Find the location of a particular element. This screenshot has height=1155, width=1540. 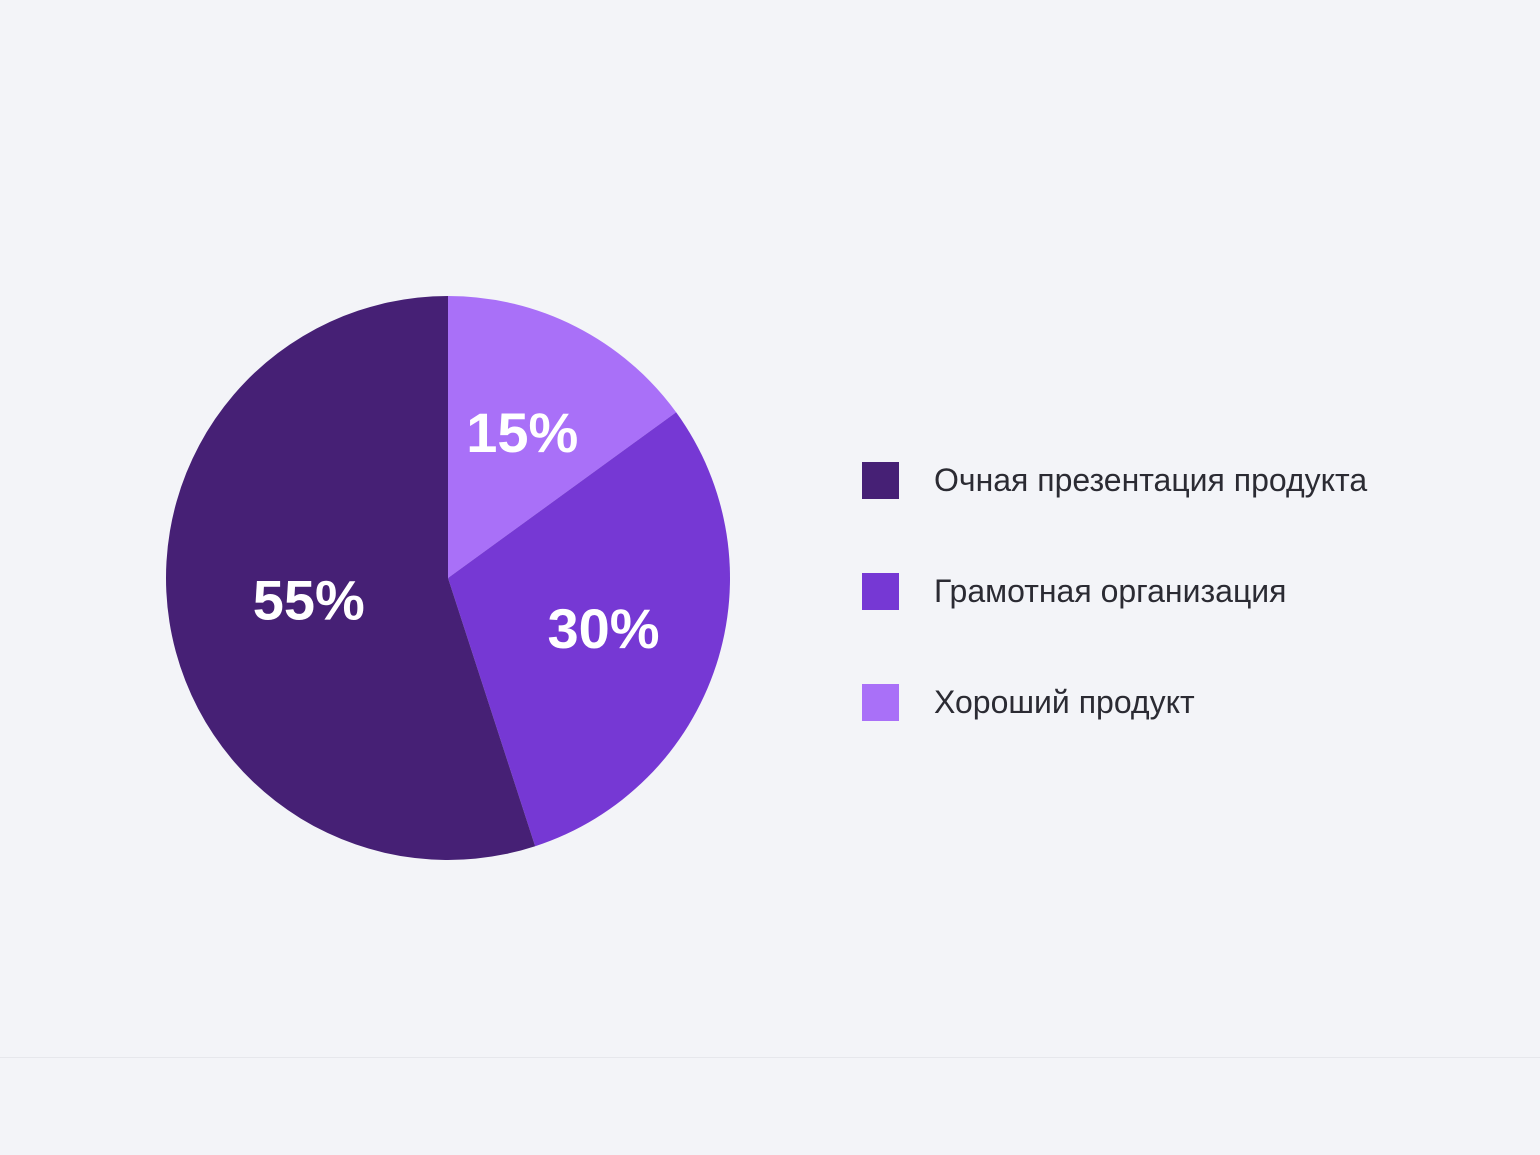

legend-item-2: Хороший продукт is located at coordinates (1182, 702).